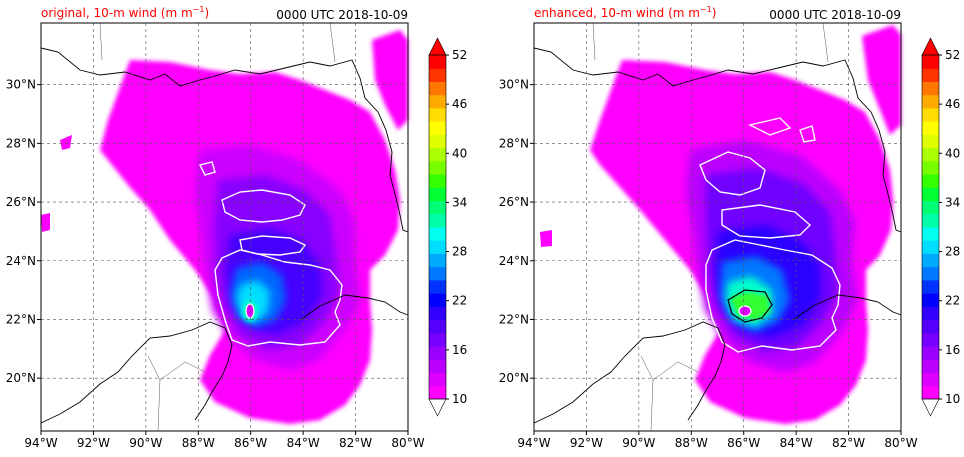  I want to click on x-tick-label: 90°W, so click(638, 443).